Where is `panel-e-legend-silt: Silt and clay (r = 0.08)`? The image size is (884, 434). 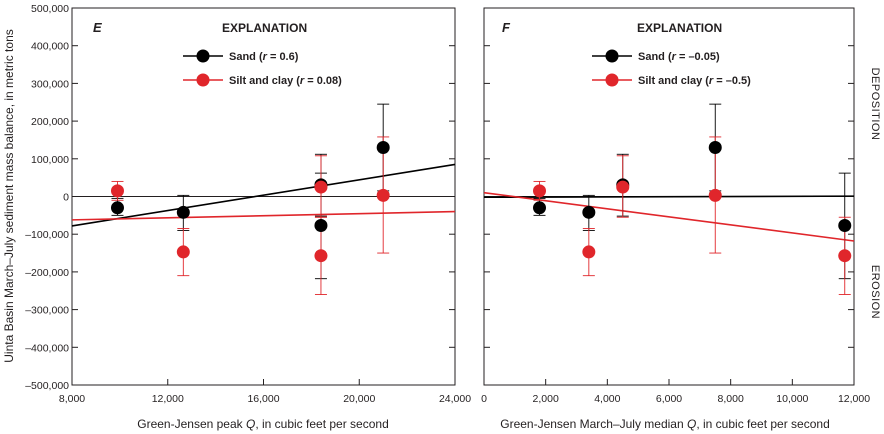 panel-e-legend-silt: Silt and clay (r = 0.08) is located at coordinates (262, 80).